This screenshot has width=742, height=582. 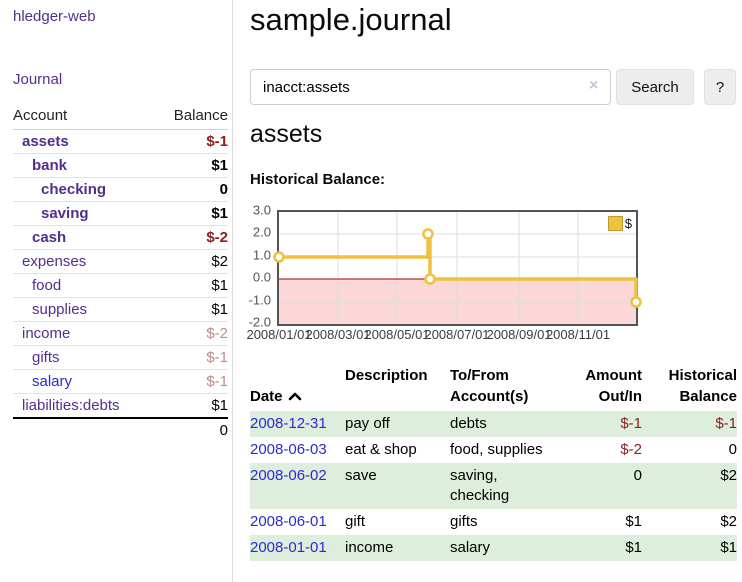 I want to click on transaction-amount: $-2, so click(x=631, y=449).